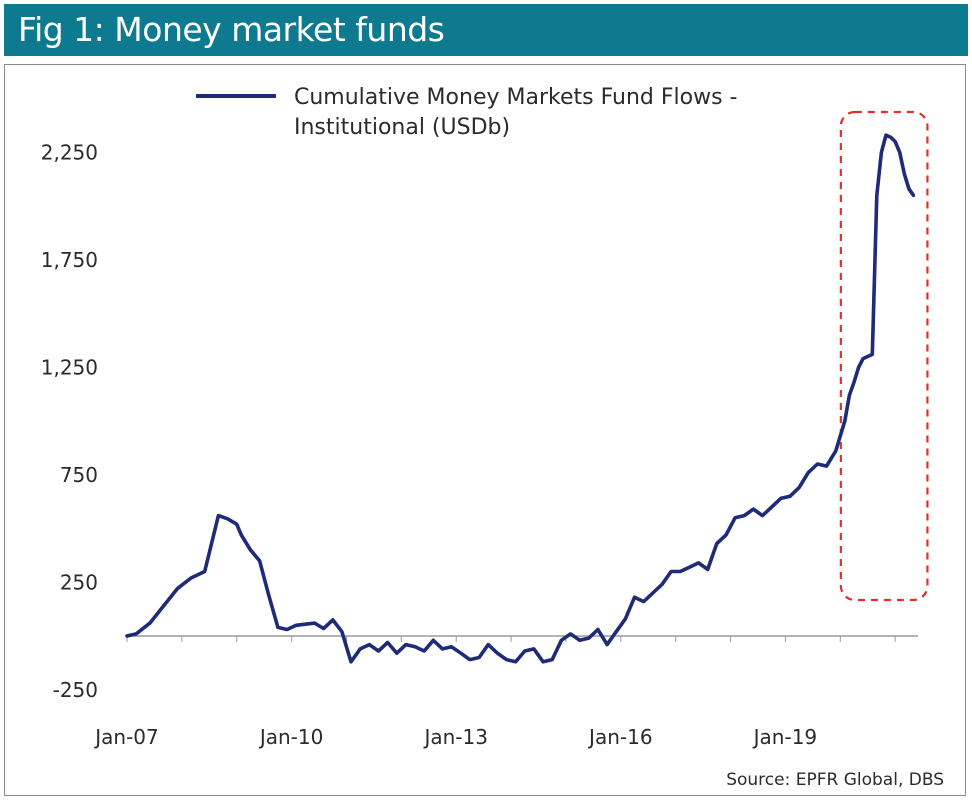  Describe the element at coordinates (69, 367) in the screenshot. I see `y-tick-label: 1,250` at that location.